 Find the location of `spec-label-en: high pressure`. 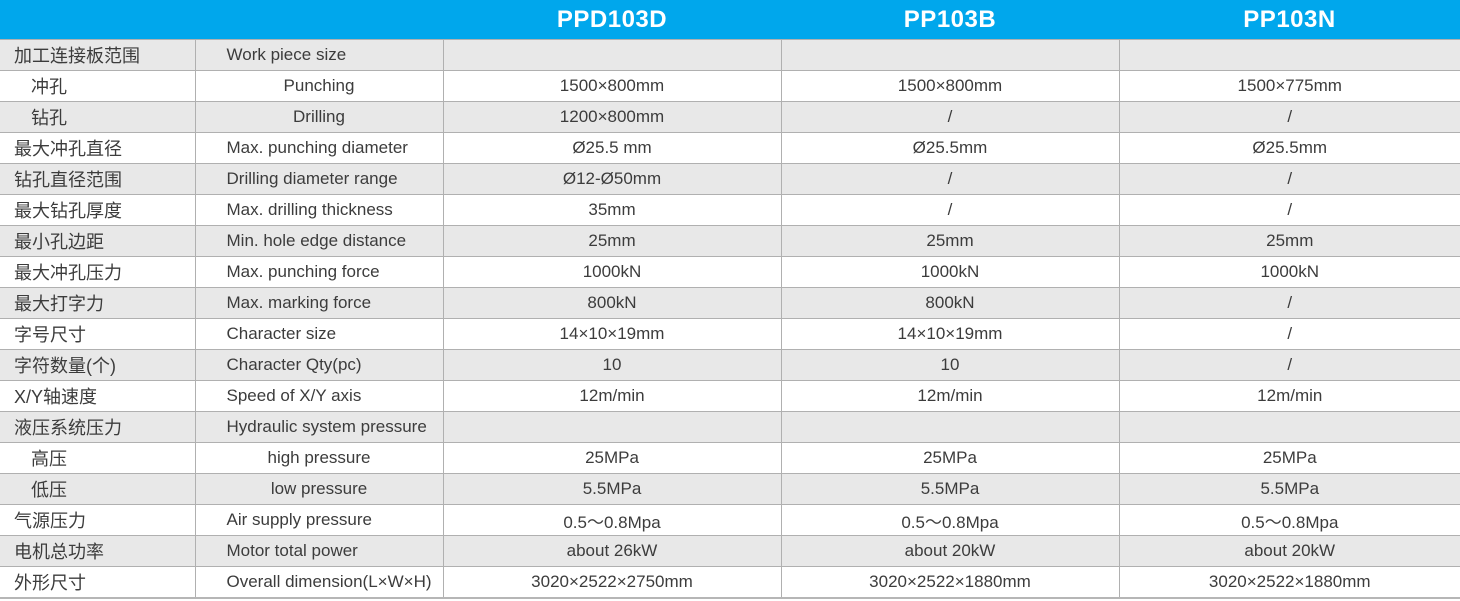

spec-label-en: high pressure is located at coordinates (318, 458).